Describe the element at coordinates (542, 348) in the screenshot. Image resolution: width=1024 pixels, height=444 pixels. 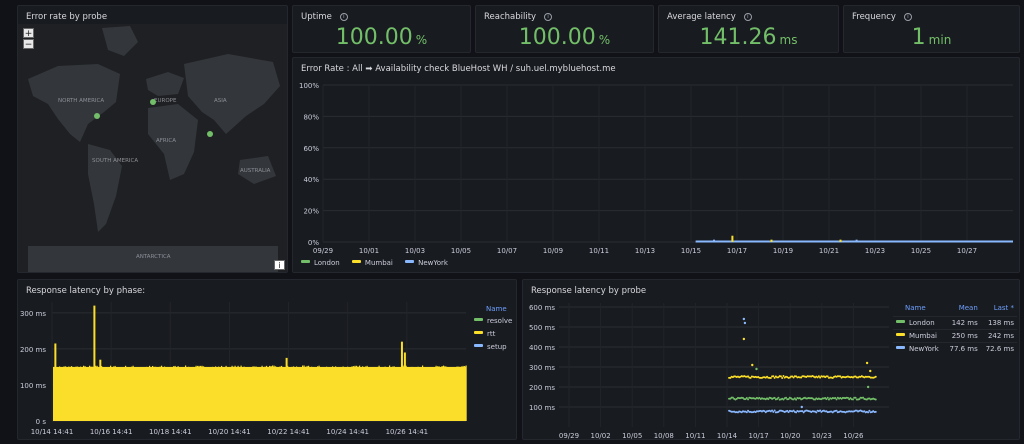
I see `y-tick-label: 400 ms` at that location.